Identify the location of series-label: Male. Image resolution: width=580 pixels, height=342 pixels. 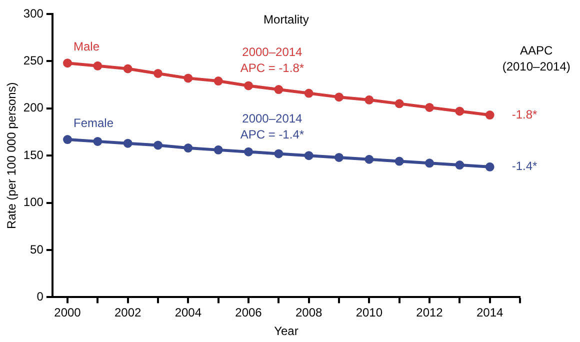
(87, 46).